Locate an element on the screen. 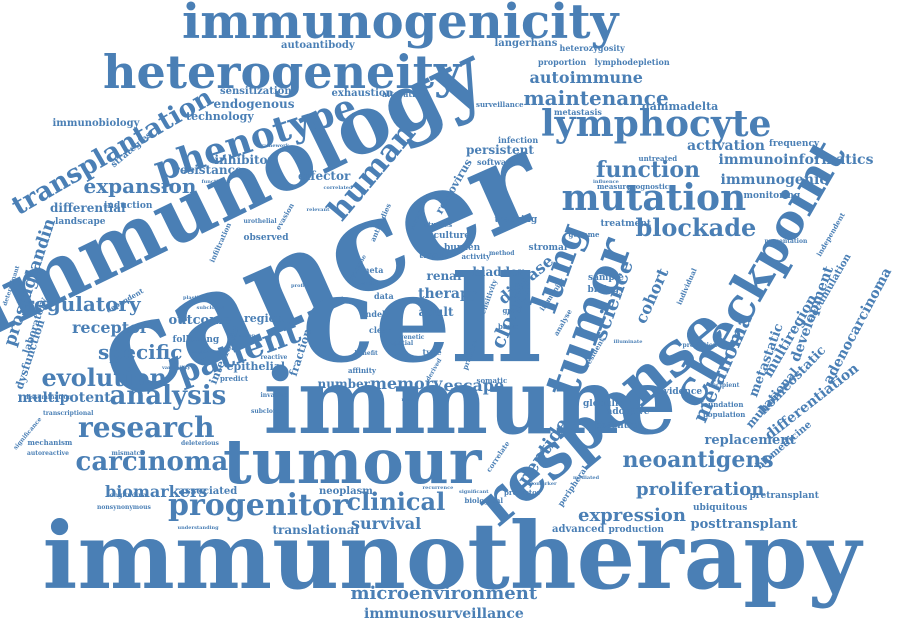  word-recipient: recipient is located at coordinates (724, 385).